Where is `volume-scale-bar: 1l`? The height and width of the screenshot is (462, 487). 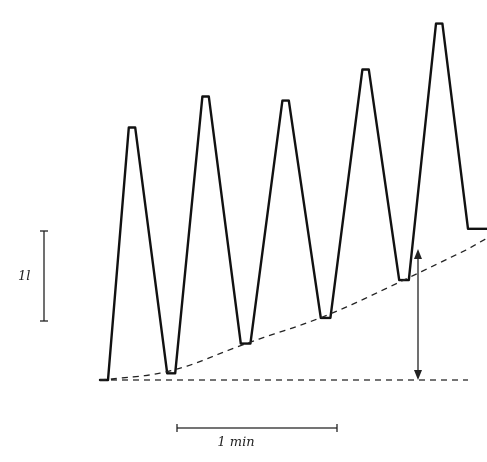 volume-scale-bar: 1l is located at coordinates (33, 276).